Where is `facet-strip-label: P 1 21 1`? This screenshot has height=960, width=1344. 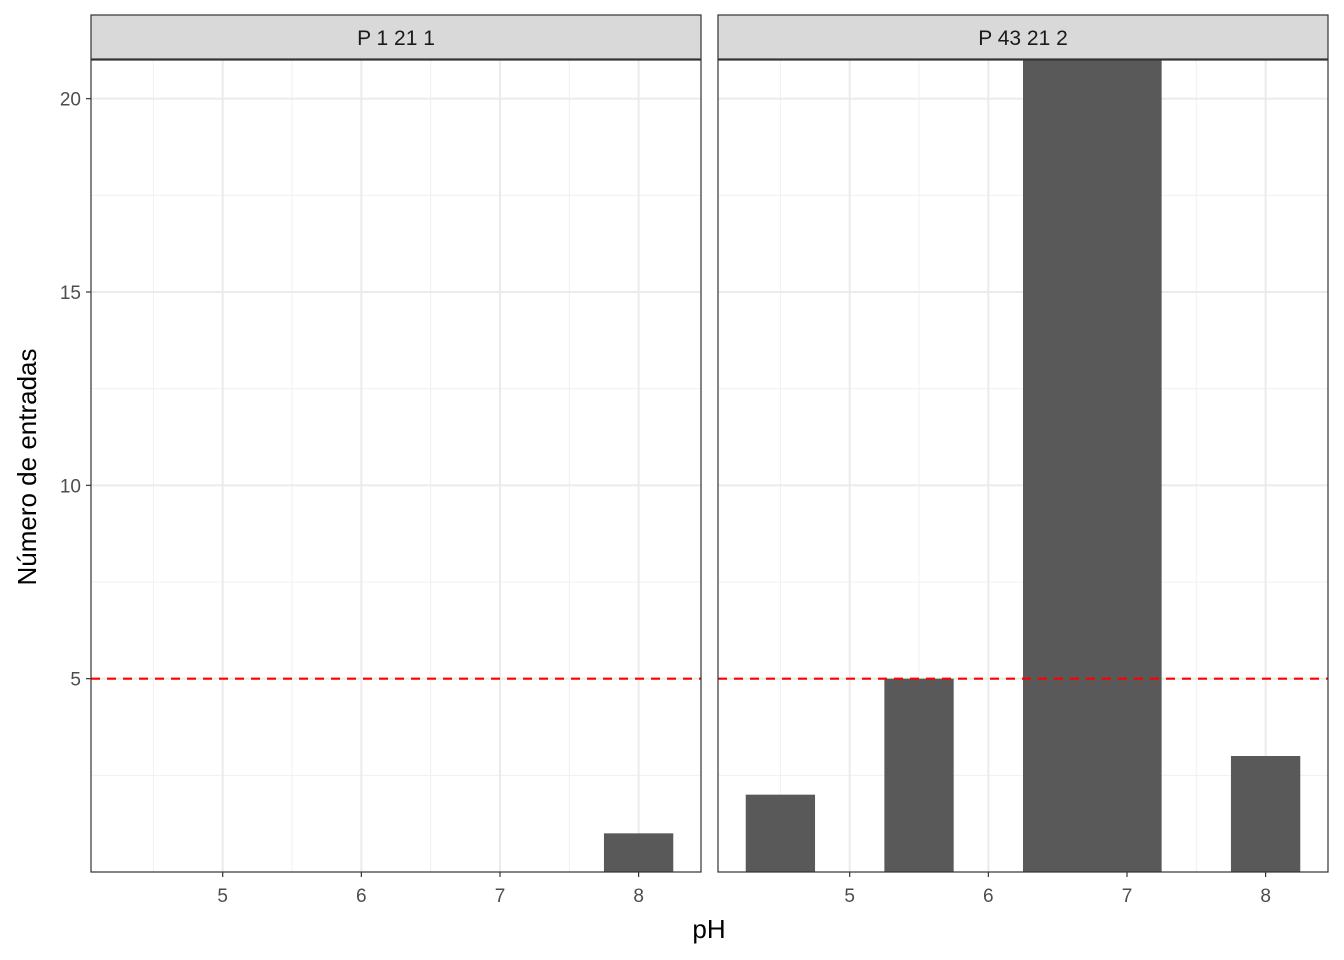 facet-strip-label: P 1 21 1 is located at coordinates (396, 38).